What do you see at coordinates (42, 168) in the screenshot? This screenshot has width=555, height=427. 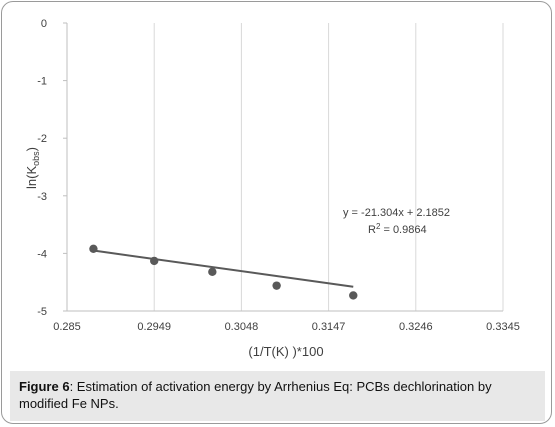 I see `y-tick-labels: 0 -1 -2 -3 -4 -5` at bounding box center [42, 168].